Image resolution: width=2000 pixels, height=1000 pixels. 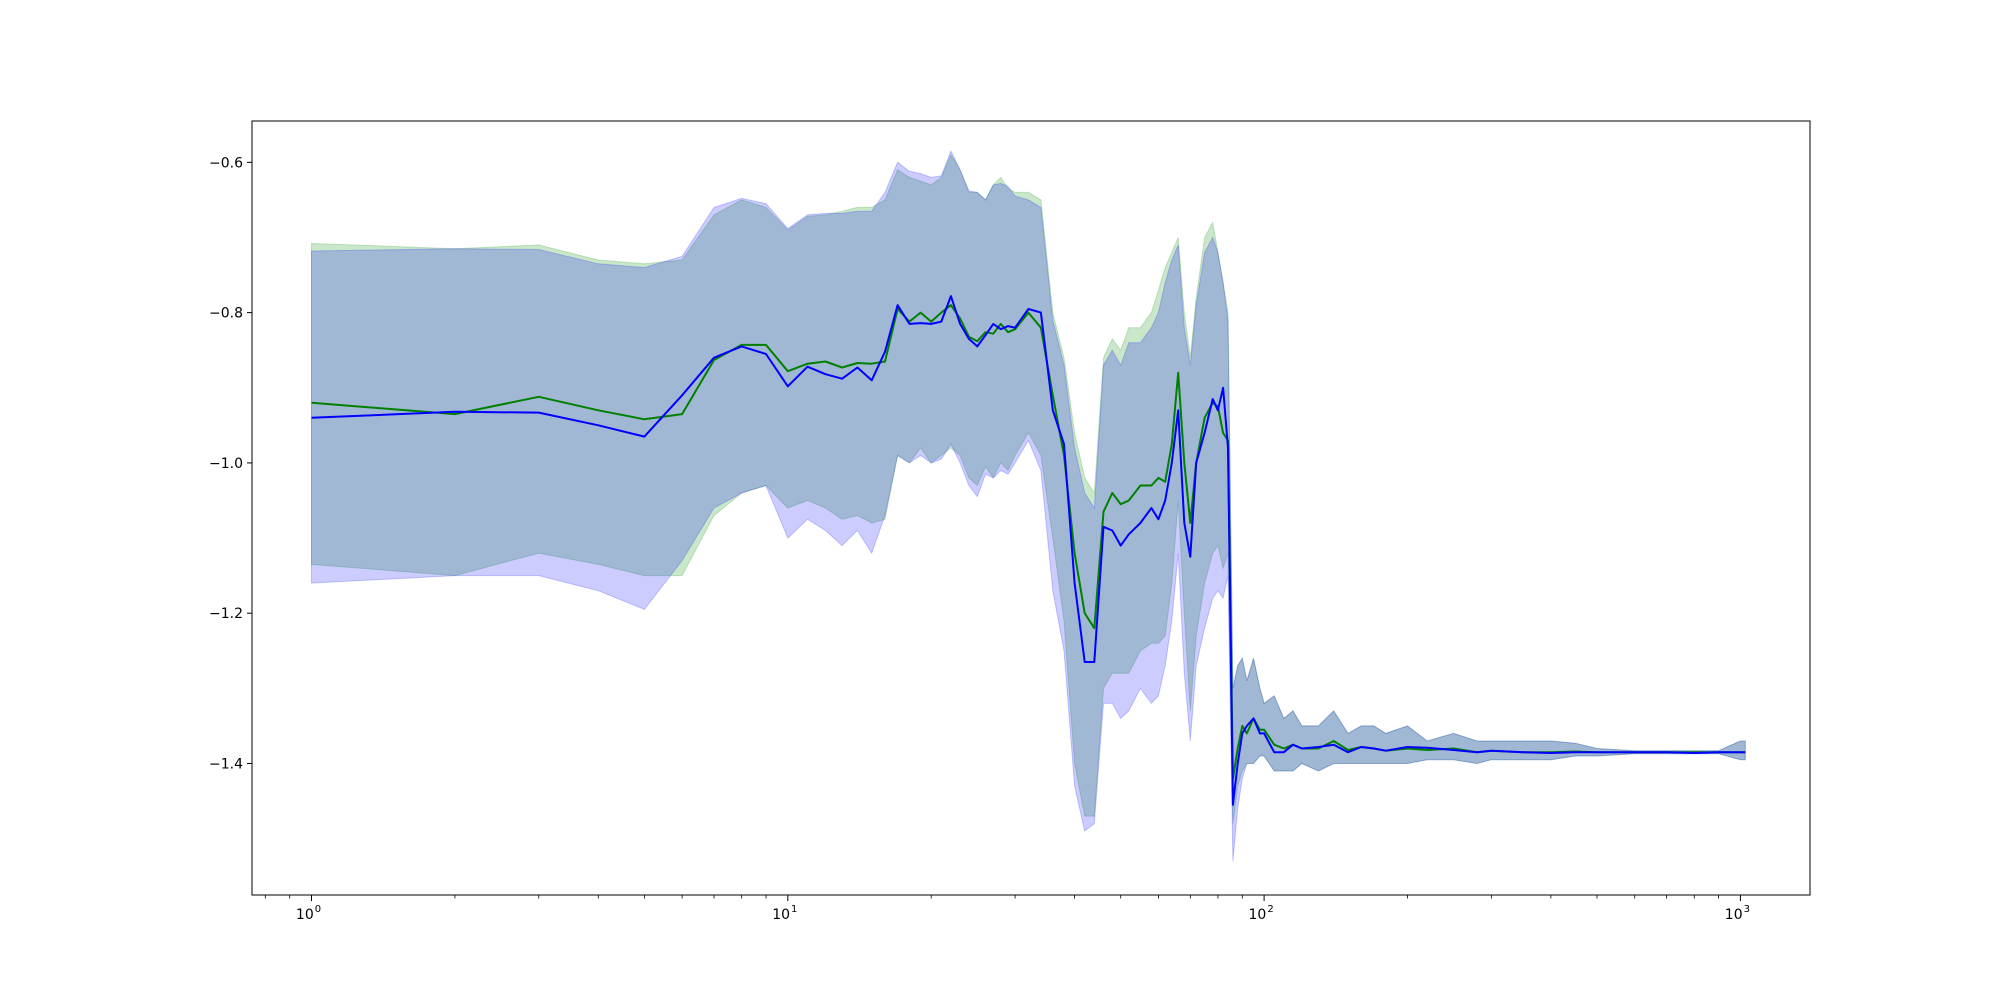 I want to click on y-tick-label: −0.8, so click(x=226, y=314).